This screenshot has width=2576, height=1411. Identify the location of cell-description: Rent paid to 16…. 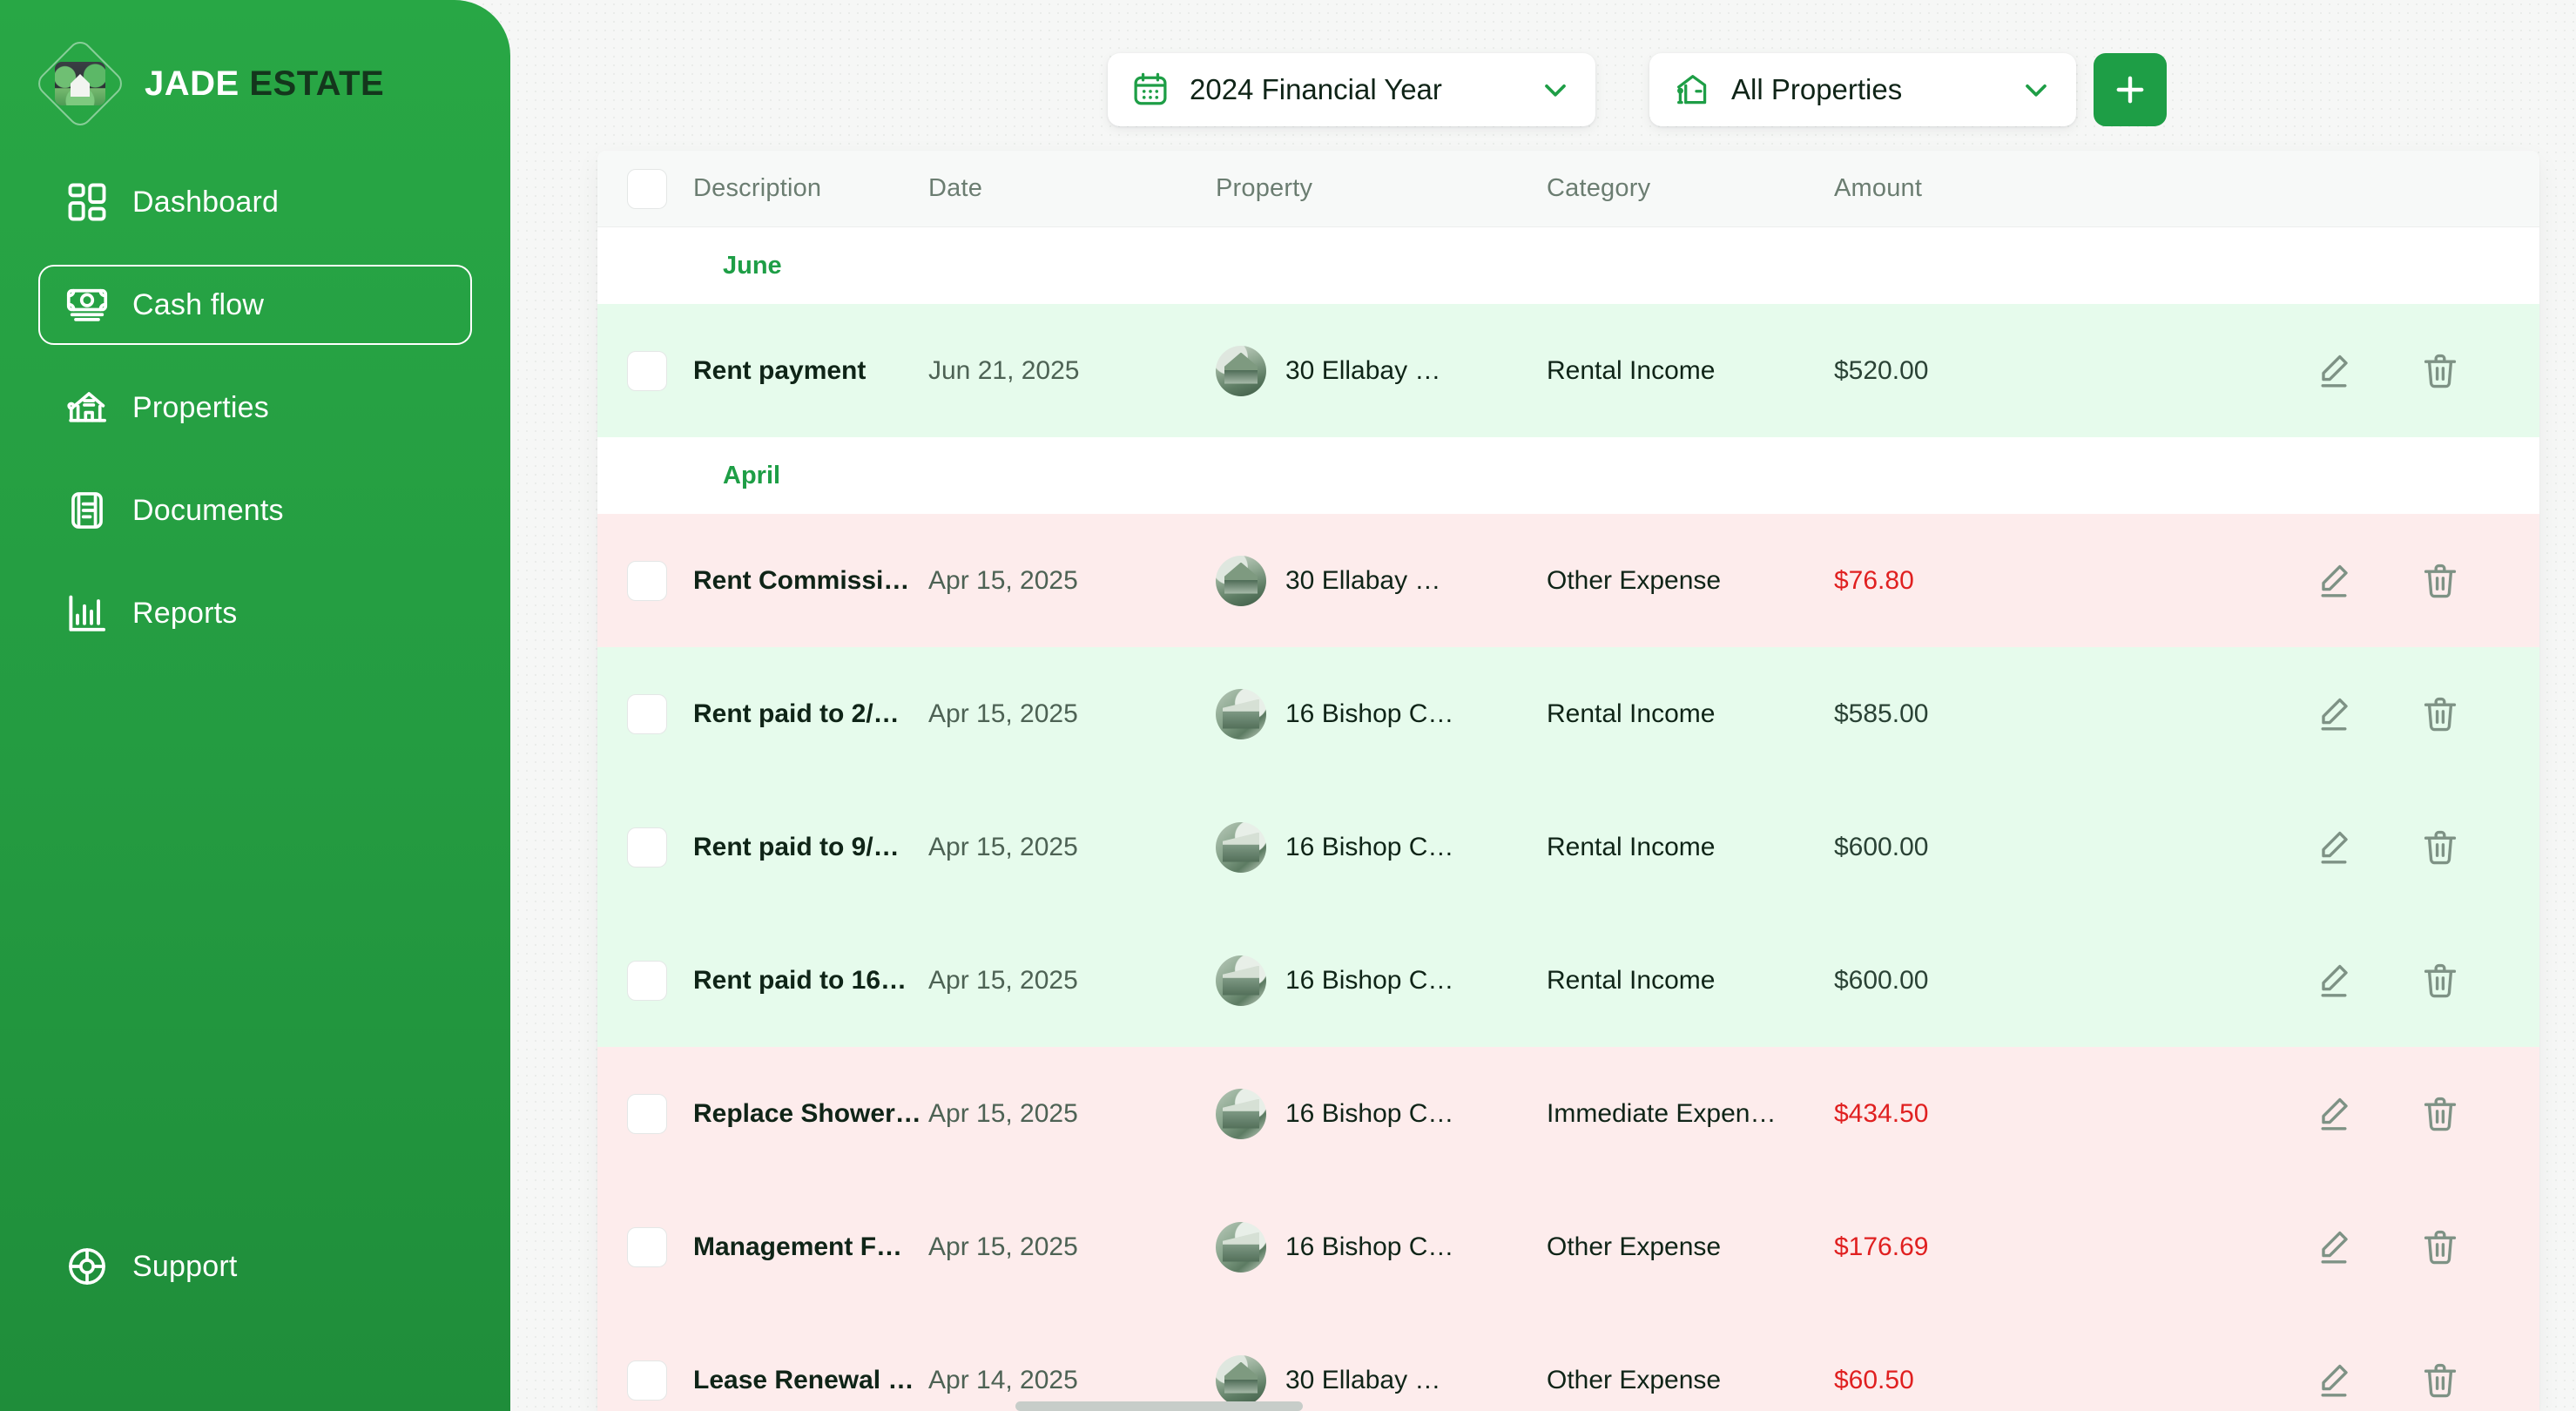
(800, 980).